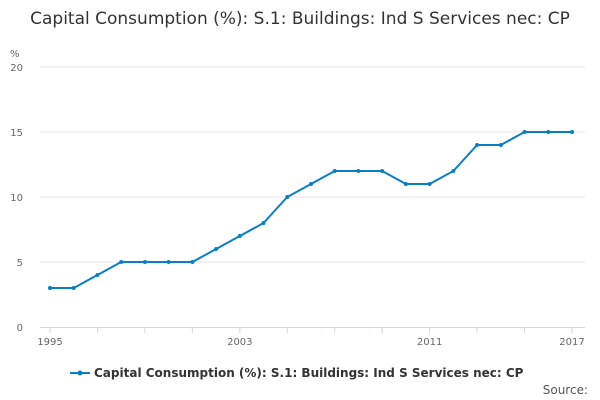 The height and width of the screenshot is (400, 600). Describe the element at coordinates (49, 342) in the screenshot. I see `x-tick-label: 1995` at that location.